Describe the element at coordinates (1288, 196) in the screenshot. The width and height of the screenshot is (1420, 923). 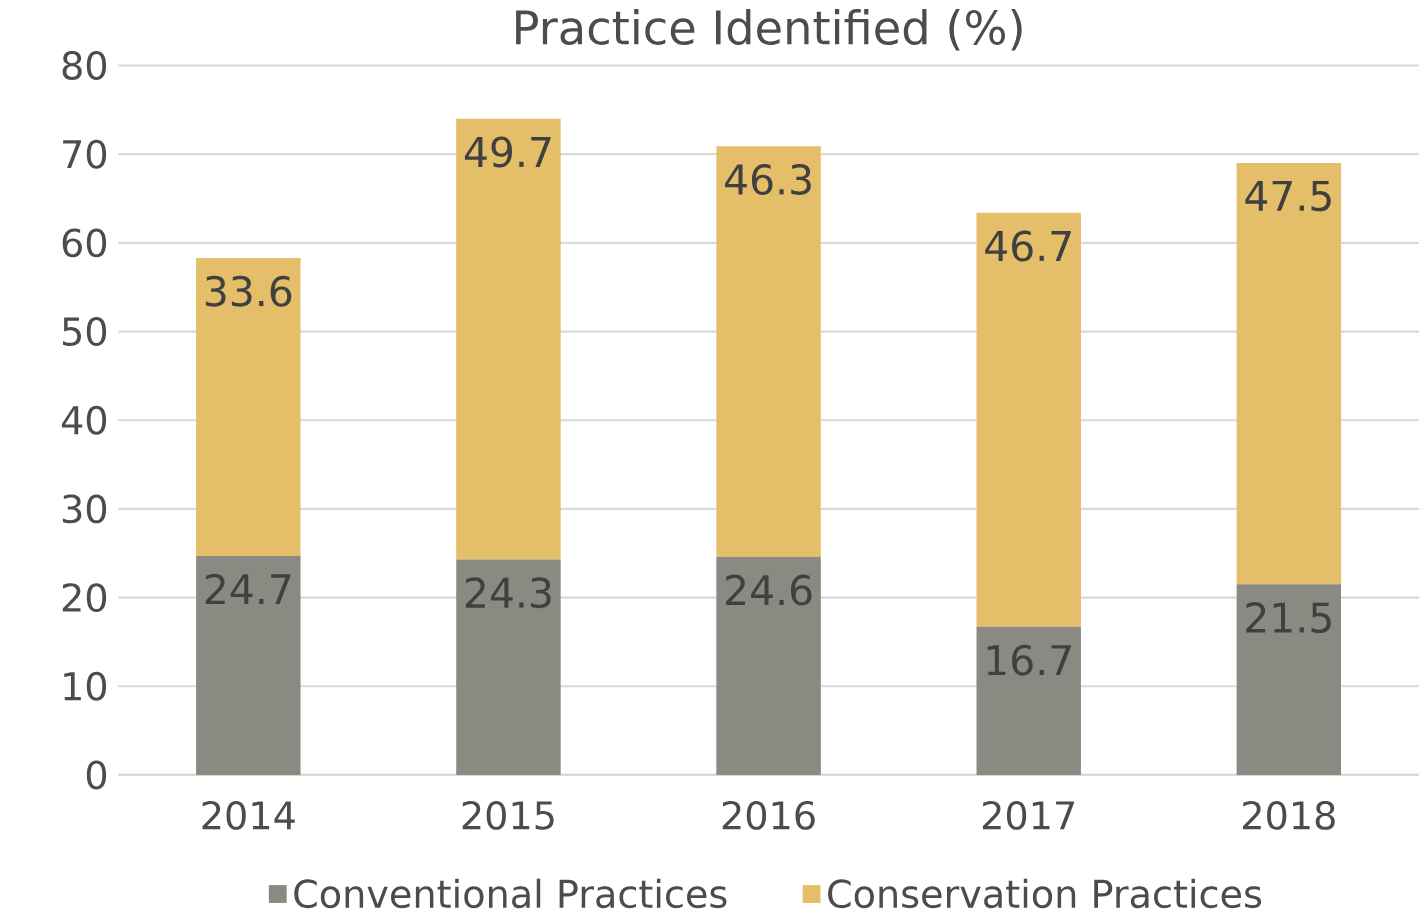
I see `data-label: 47.5` at that location.